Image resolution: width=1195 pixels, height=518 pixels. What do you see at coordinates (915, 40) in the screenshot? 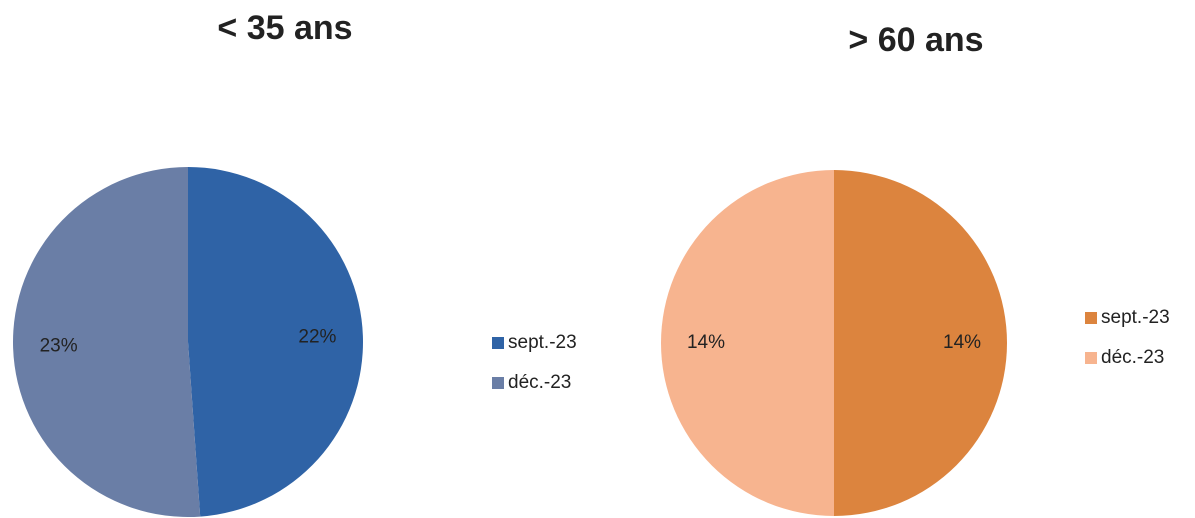
I see `chart-title: > 60 ans` at bounding box center [915, 40].